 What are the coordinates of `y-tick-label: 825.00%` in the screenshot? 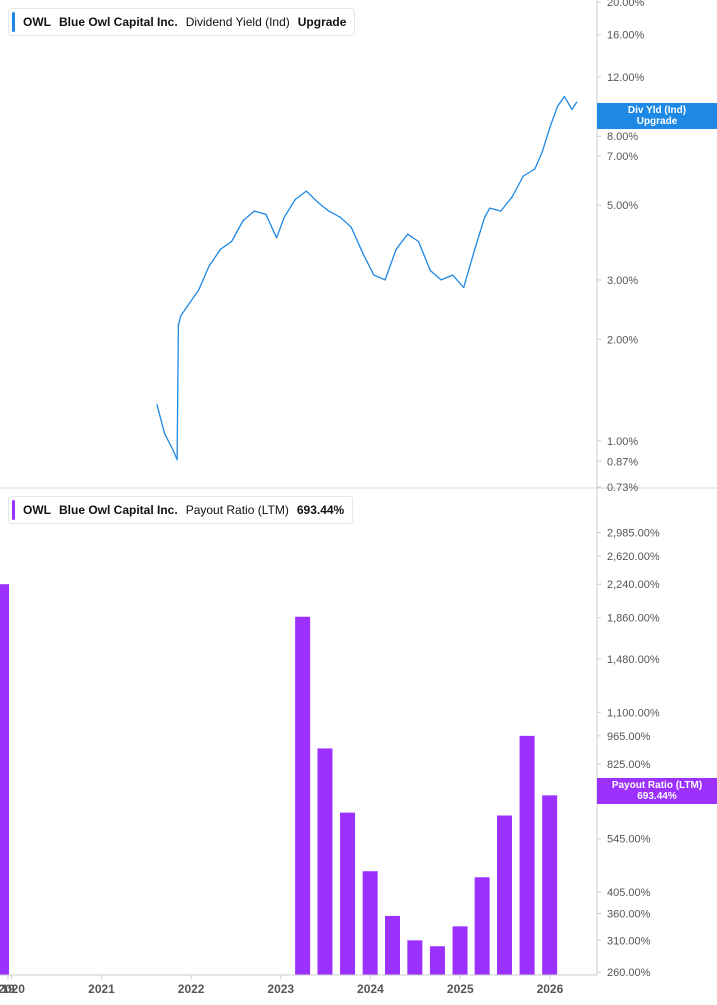 It's located at (629, 765).